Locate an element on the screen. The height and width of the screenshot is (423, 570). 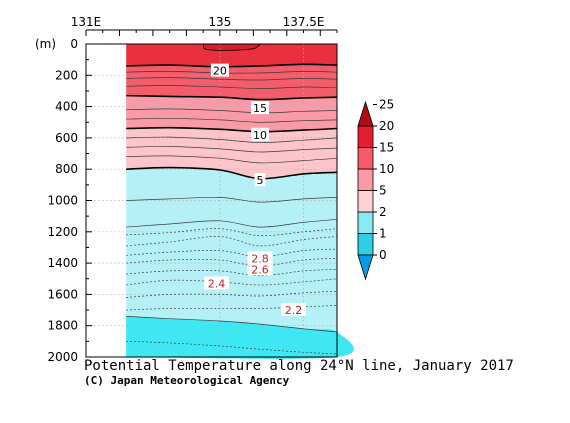
y-tick-label: 1400 is located at coordinates (62, 263).